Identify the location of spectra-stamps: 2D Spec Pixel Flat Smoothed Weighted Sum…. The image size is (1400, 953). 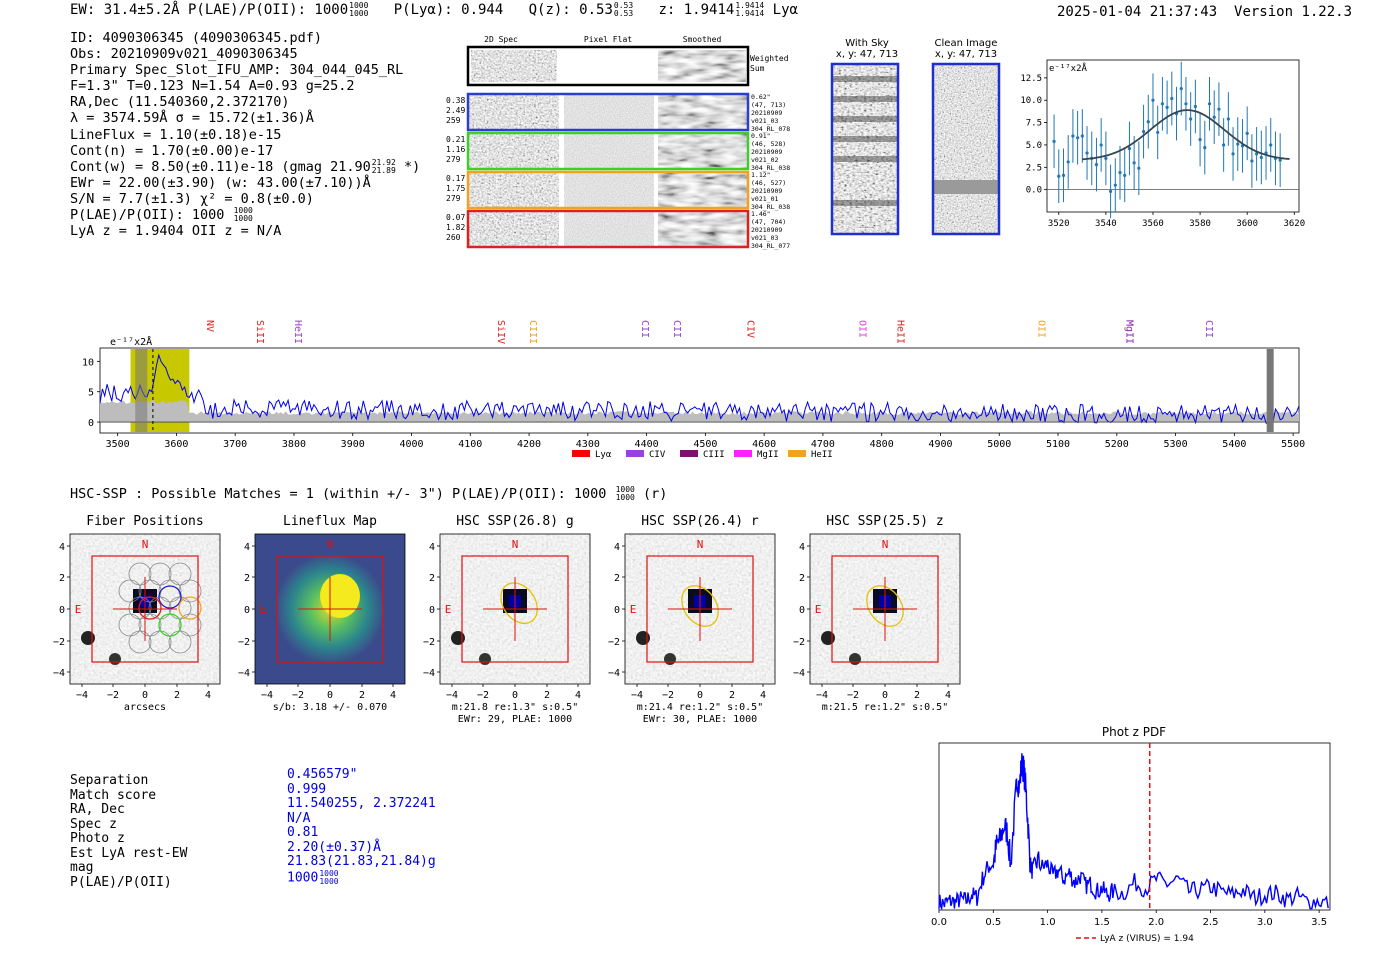
(618, 142).